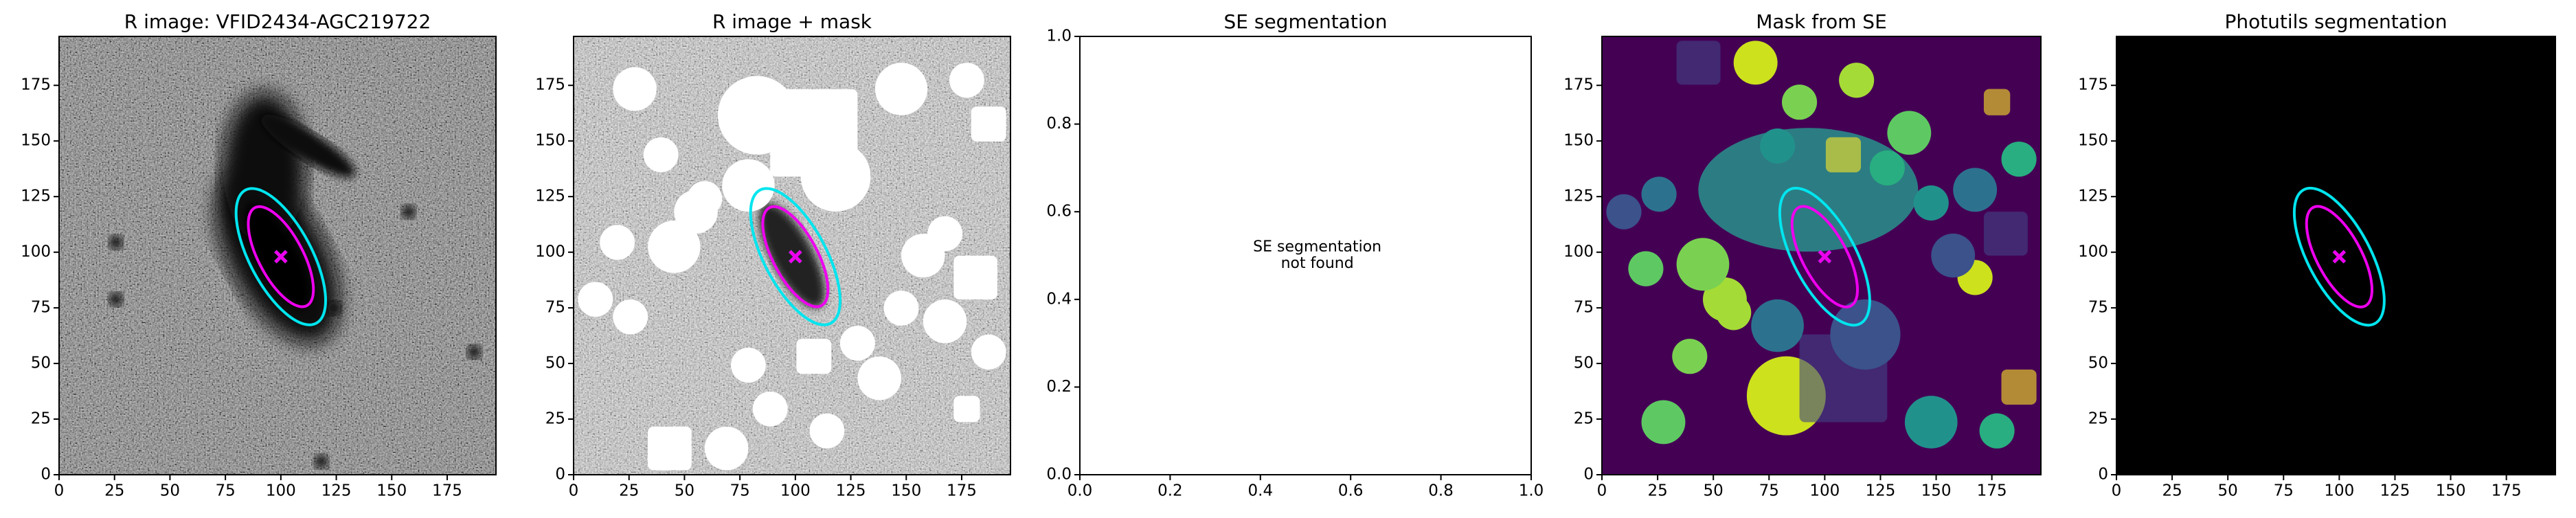 This screenshot has height=518, width=2576. Describe the element at coordinates (1170, 491) in the screenshot. I see `x-tick-label: 0.2` at that location.